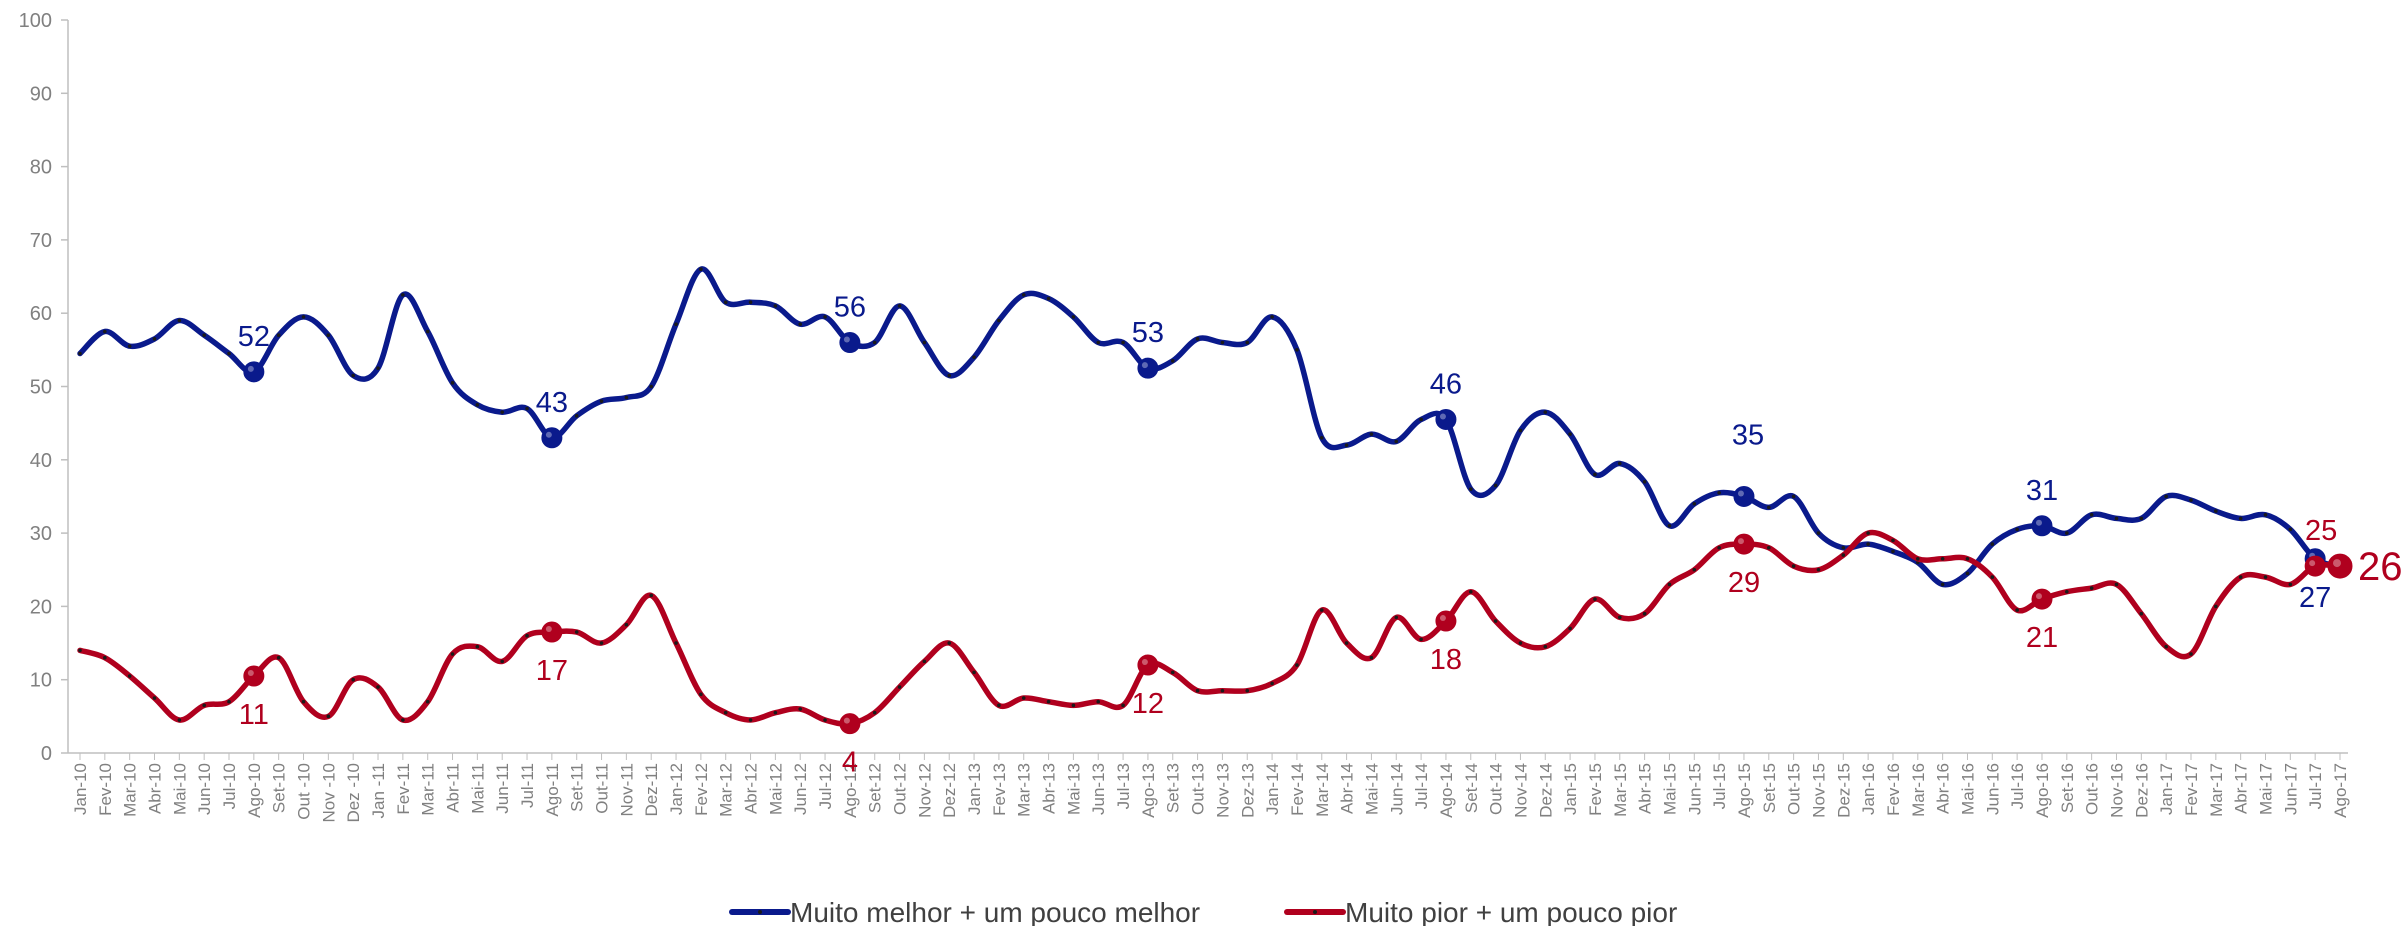 The height and width of the screenshot is (926, 2404). What do you see at coordinates (179, 789) in the screenshot?
I see `x-tick-label: Mai-10` at bounding box center [179, 789].